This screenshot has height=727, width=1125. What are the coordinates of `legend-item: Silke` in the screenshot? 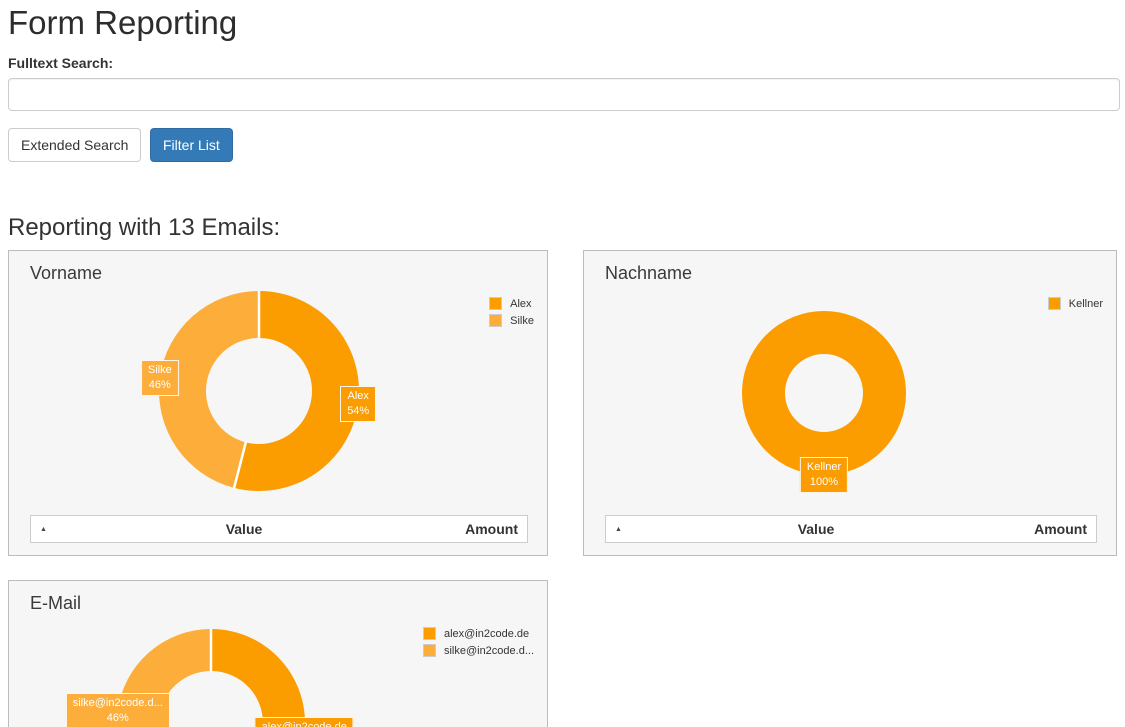 It's located at (511, 320).